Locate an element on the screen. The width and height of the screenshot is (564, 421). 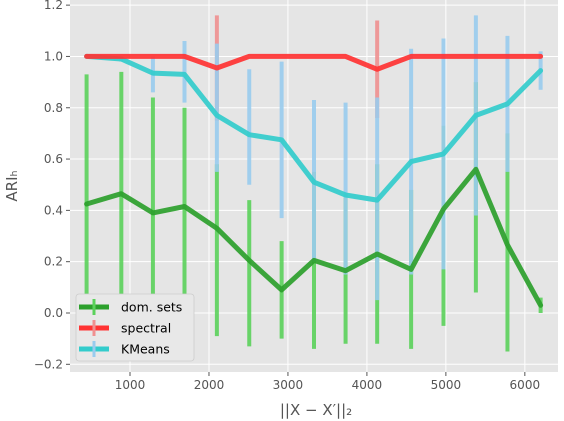
y-tick-label: 0.4 is located at coordinates (53, 210).